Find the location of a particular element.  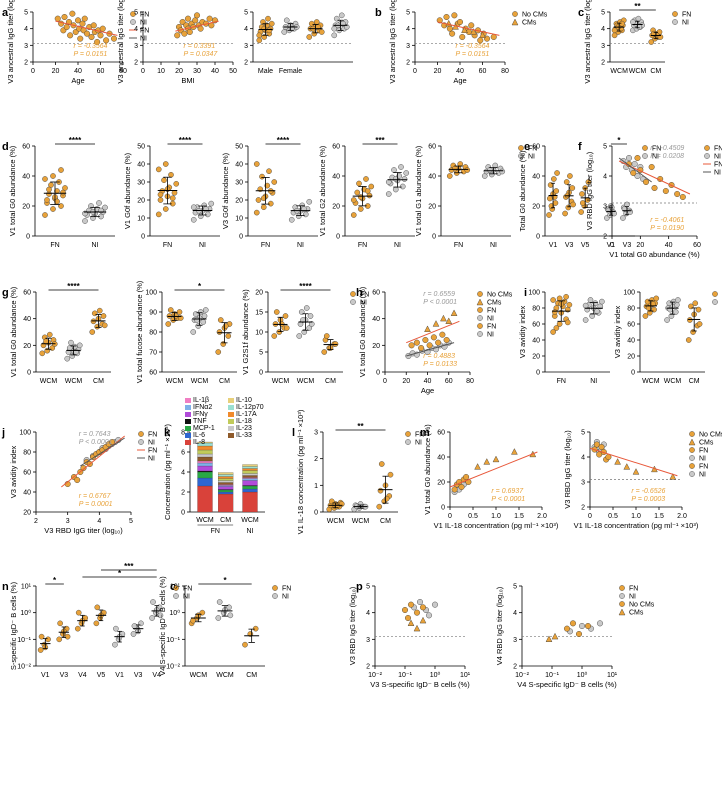

x-tick-label: 30 is located at coordinates (197, 71).